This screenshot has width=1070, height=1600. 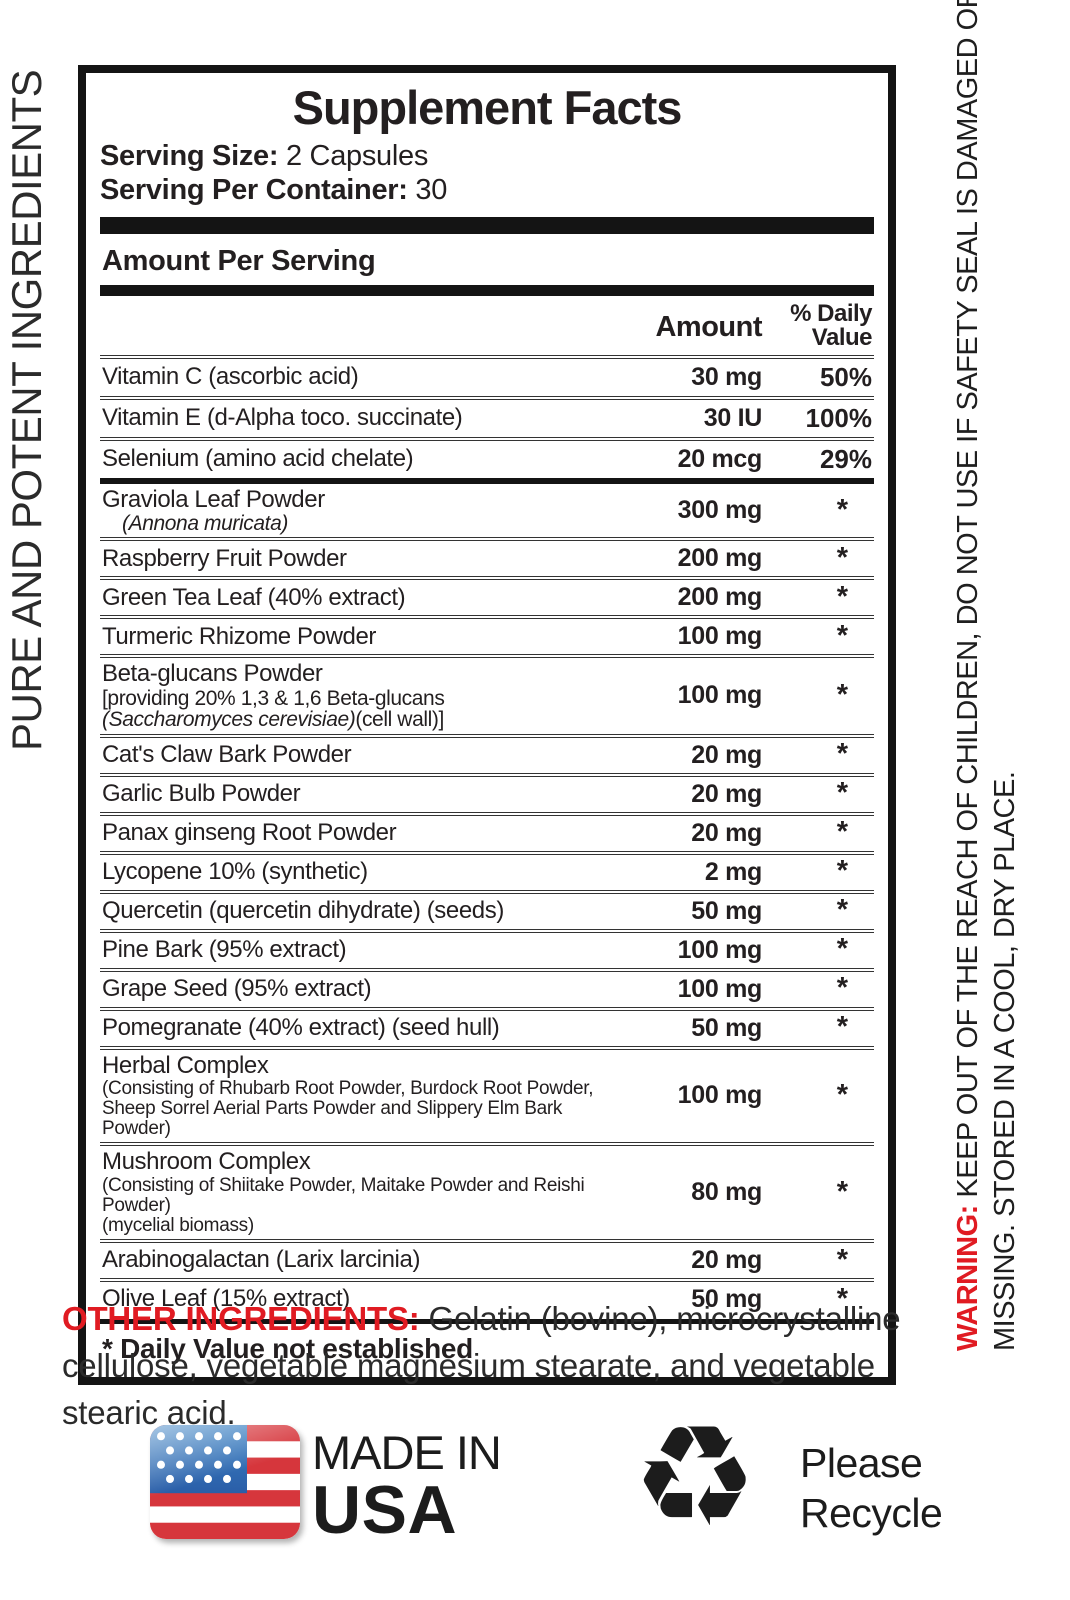 What do you see at coordinates (487, 191) in the screenshot?
I see `serving-per-container: Serving Per Container: 30` at bounding box center [487, 191].